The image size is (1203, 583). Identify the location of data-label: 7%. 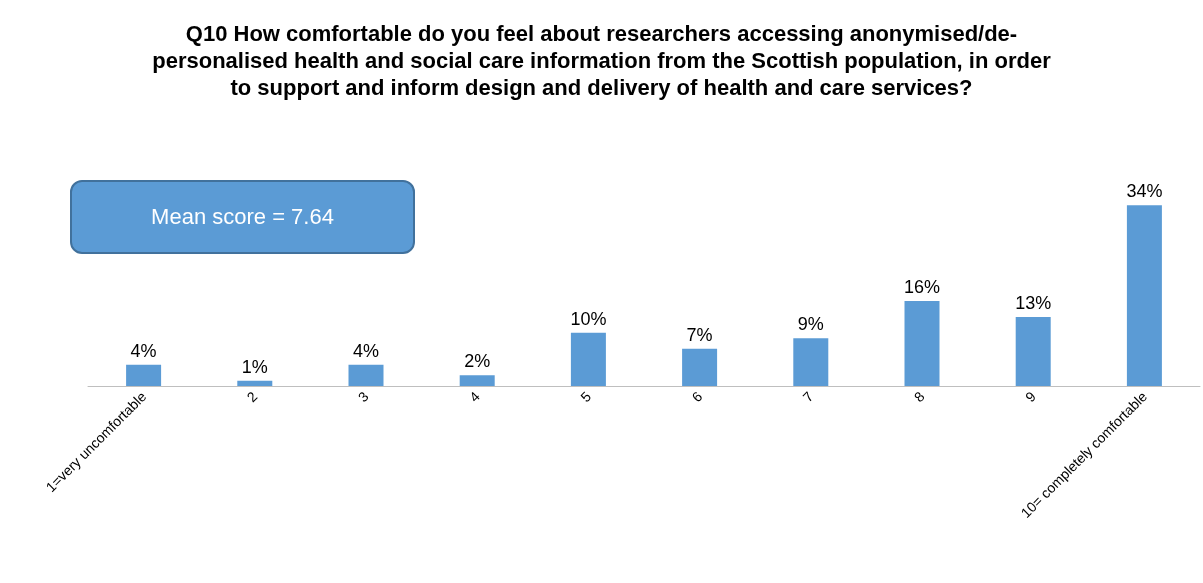
(699, 334).